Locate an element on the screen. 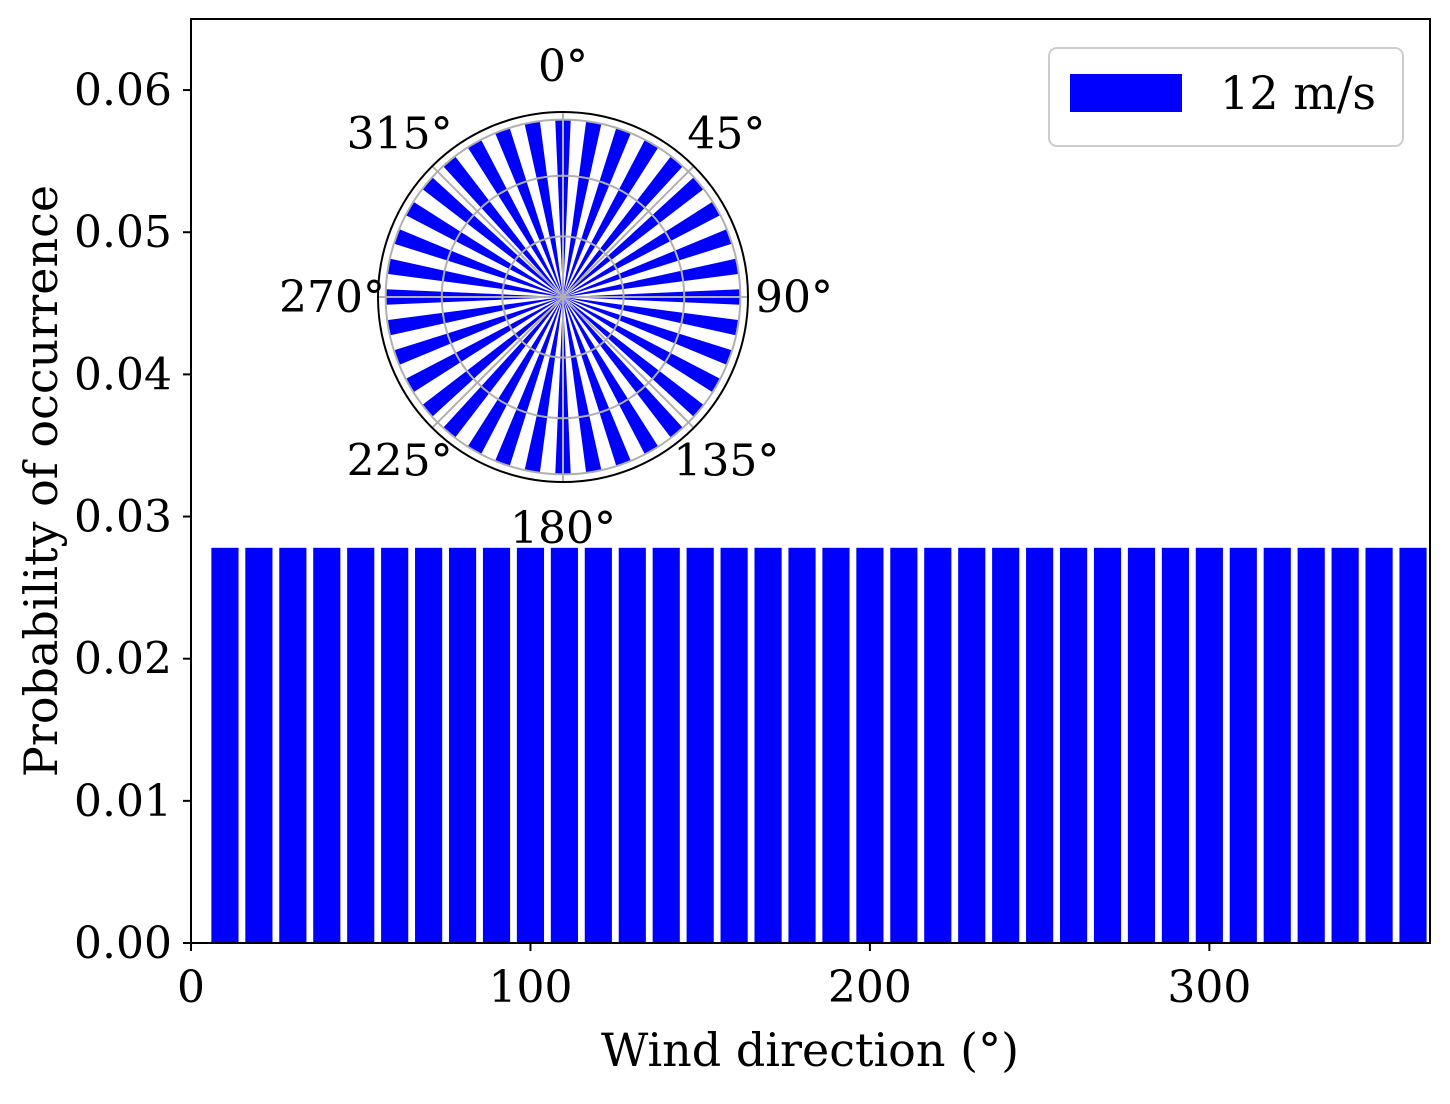 The image size is (1450, 1104). polar-angle-label: 225° is located at coordinates (400, 460).